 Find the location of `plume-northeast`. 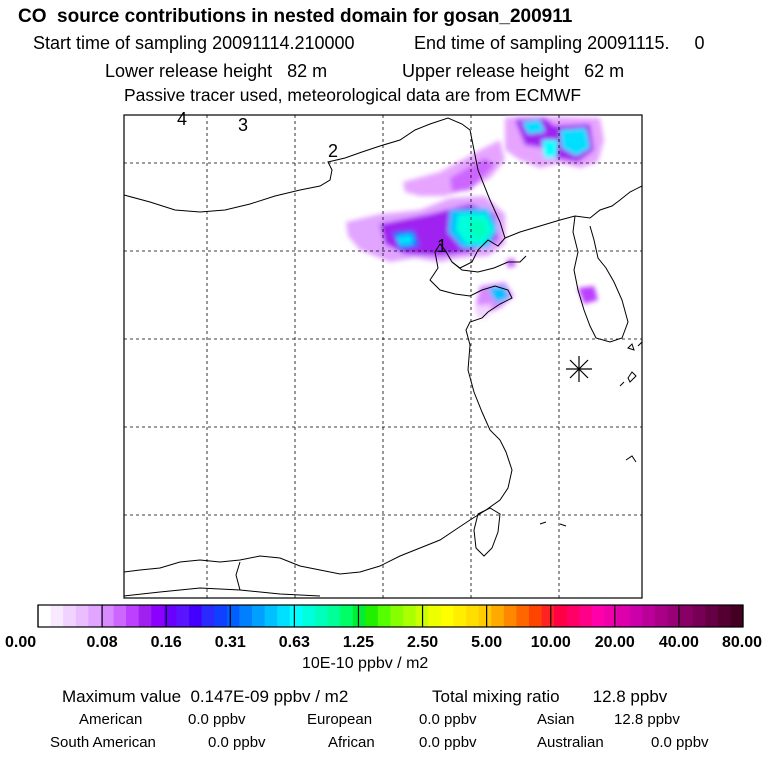

plume-northeast is located at coordinates (554, 142).